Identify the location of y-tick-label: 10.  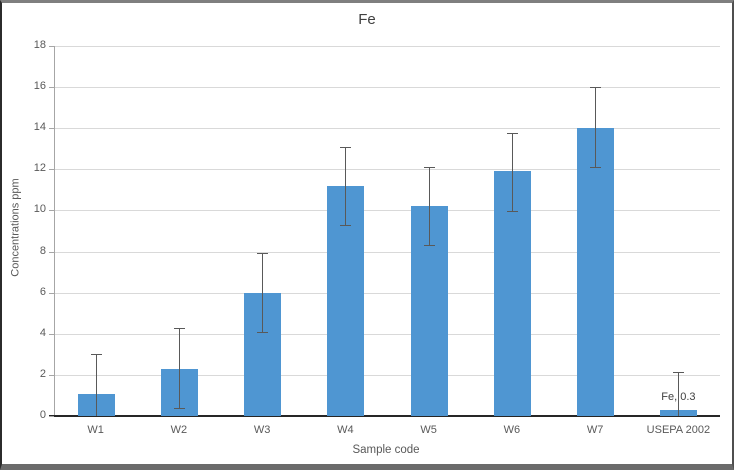
(39, 209).